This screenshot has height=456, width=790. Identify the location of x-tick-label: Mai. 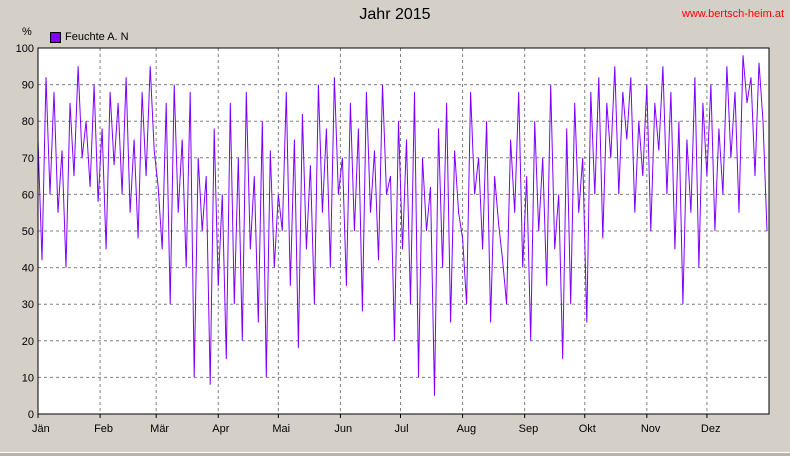
(281, 429).